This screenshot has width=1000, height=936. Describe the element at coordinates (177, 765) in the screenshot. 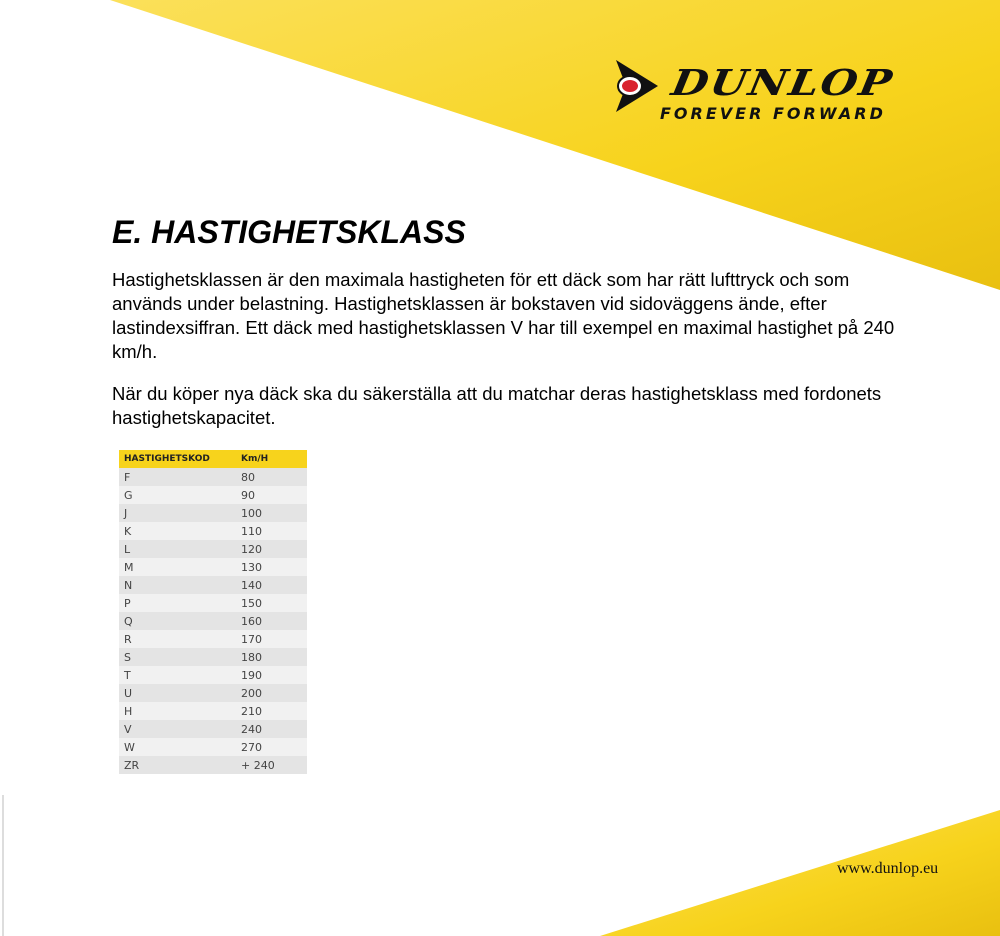

I see `speed-code: ZR` at that location.